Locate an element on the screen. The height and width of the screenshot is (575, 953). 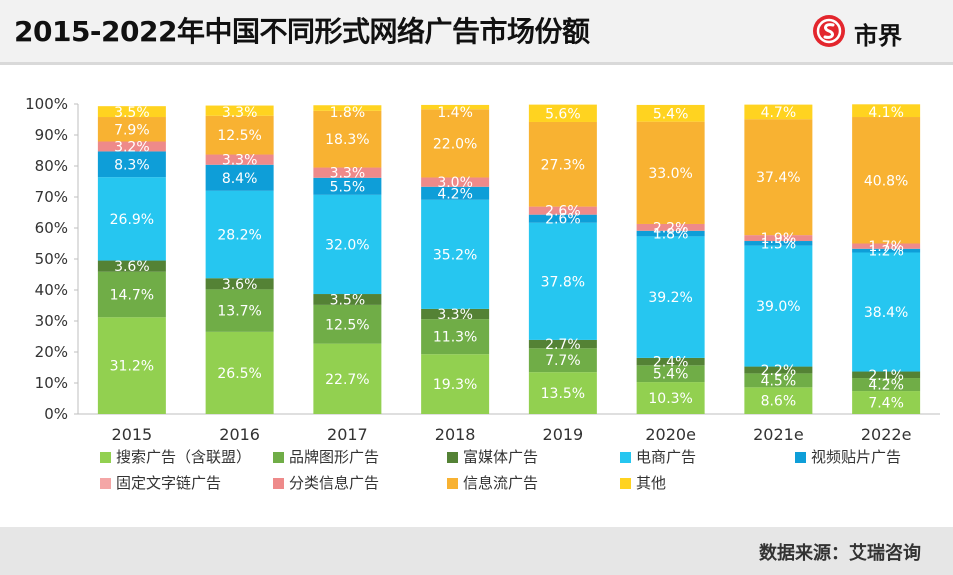
data-label: 33.0% is located at coordinates (670, 174).